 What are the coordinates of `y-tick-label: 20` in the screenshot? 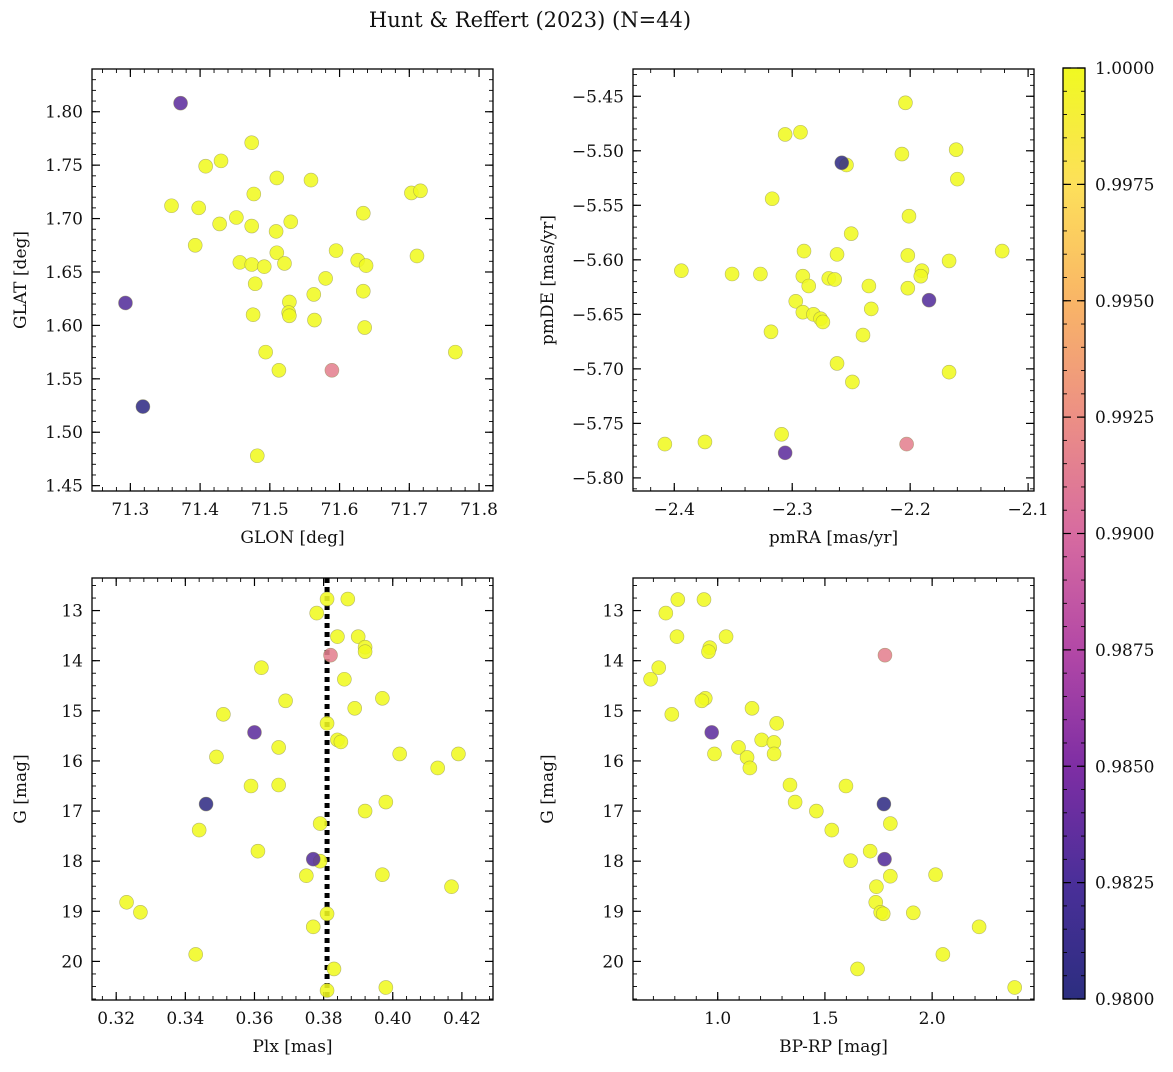 It's located at (613, 962).